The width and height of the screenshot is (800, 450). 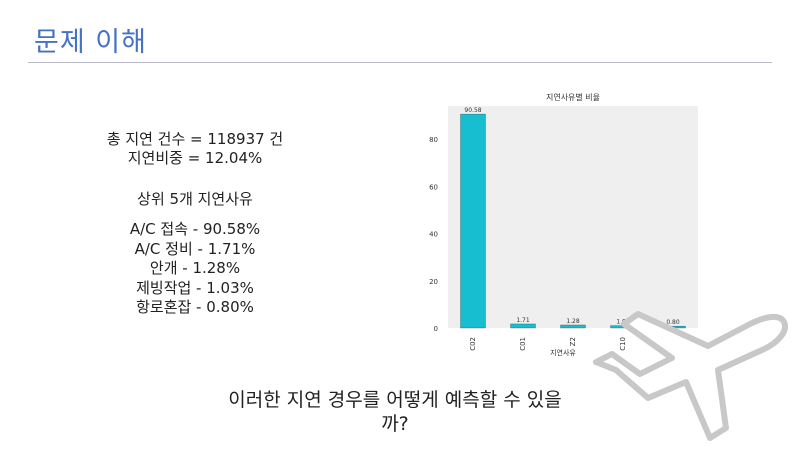 What do you see at coordinates (395, 400) in the screenshot?
I see `question-line-1: 이러한 지연 경우를 어떻게 예측할 수 있을` at bounding box center [395, 400].